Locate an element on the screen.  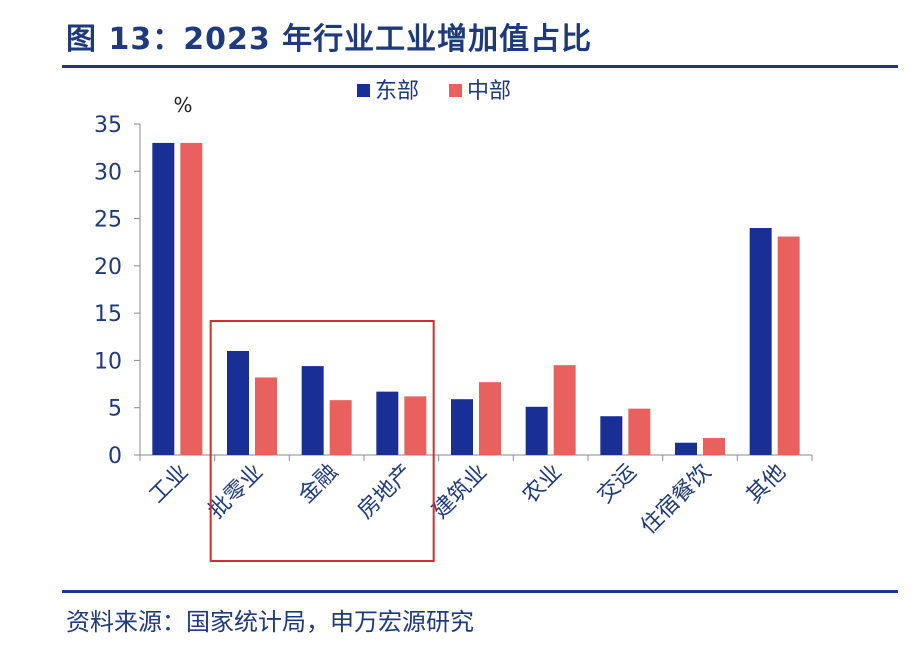
legend-label: 东部 is located at coordinates (397, 91).